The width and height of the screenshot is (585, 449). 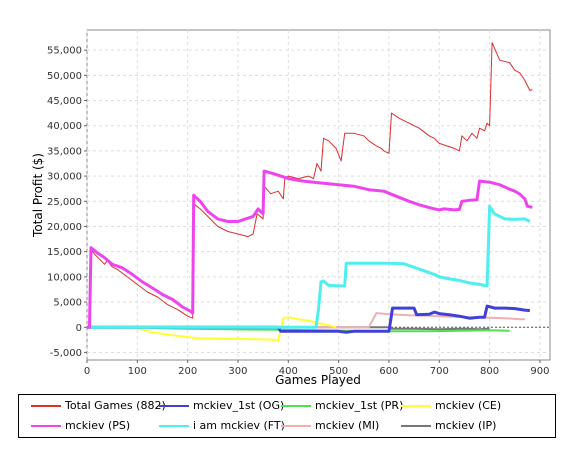 I want to click on legend-item: mckiev (IP), so click(x=448, y=425).